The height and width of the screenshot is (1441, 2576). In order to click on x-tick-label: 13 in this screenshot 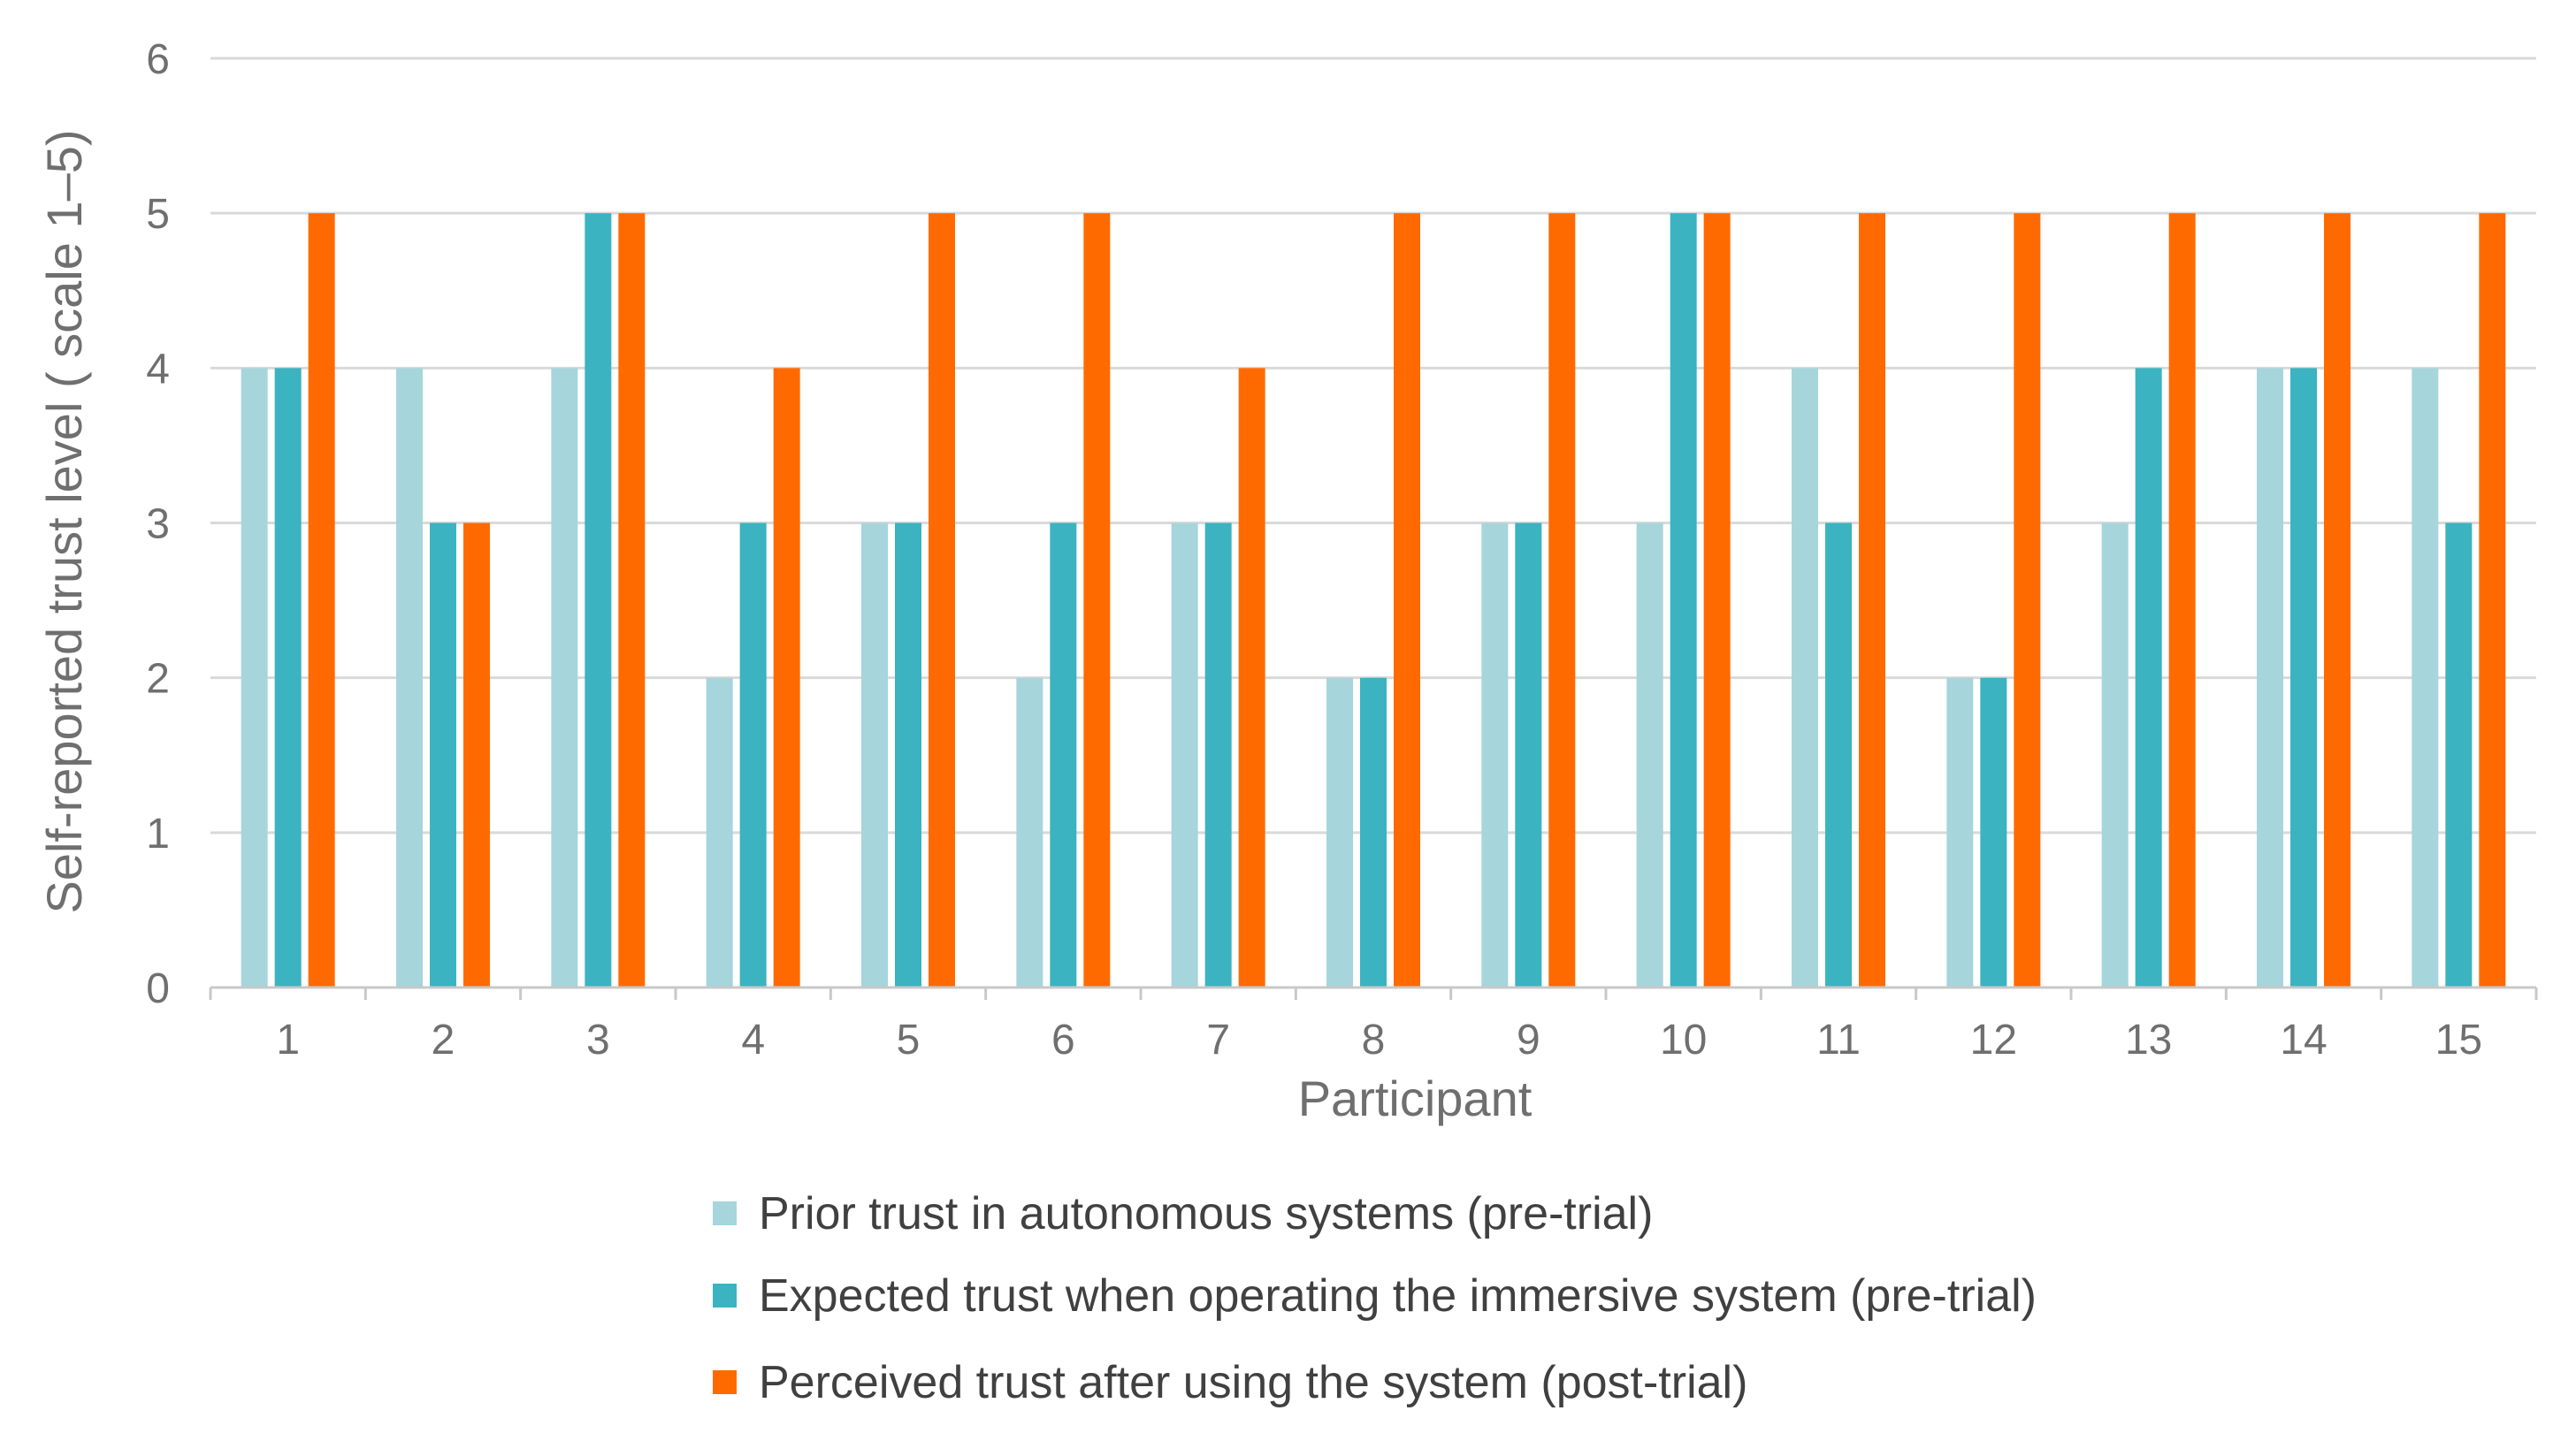, I will do `click(2148, 1040)`.